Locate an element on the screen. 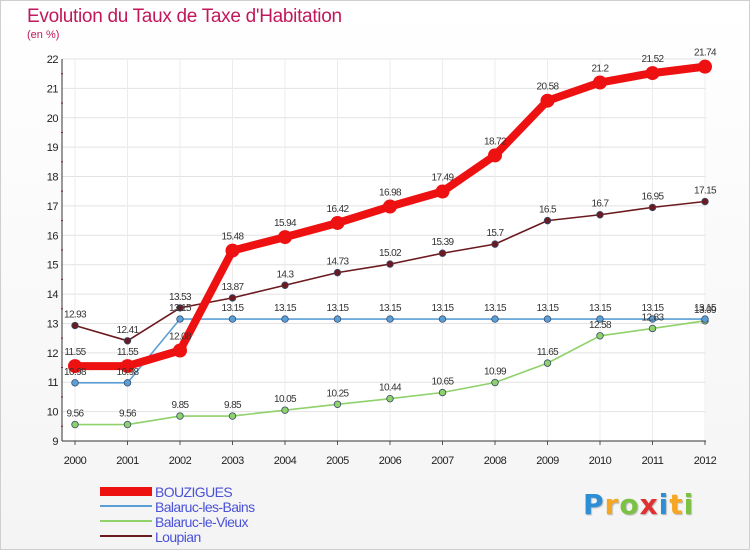 The image size is (750, 550). logo-letter: x is located at coordinates (649, 504).